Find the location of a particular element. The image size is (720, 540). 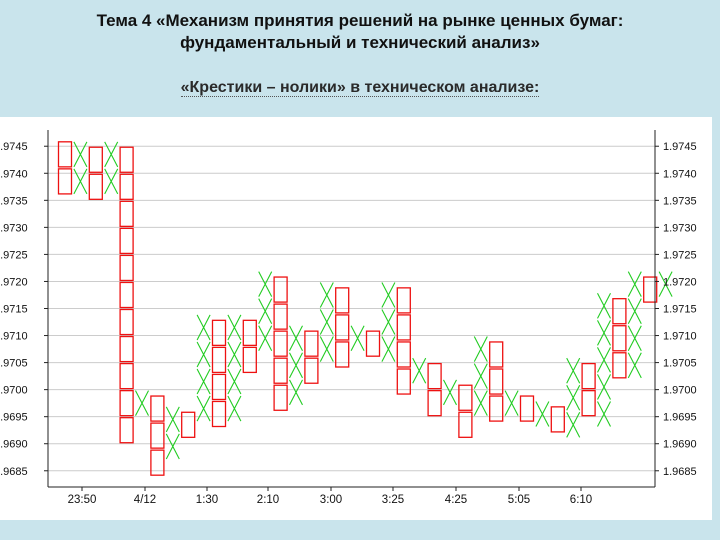

y-tick-label-left: 1.9685 is located at coordinates (14, 472).